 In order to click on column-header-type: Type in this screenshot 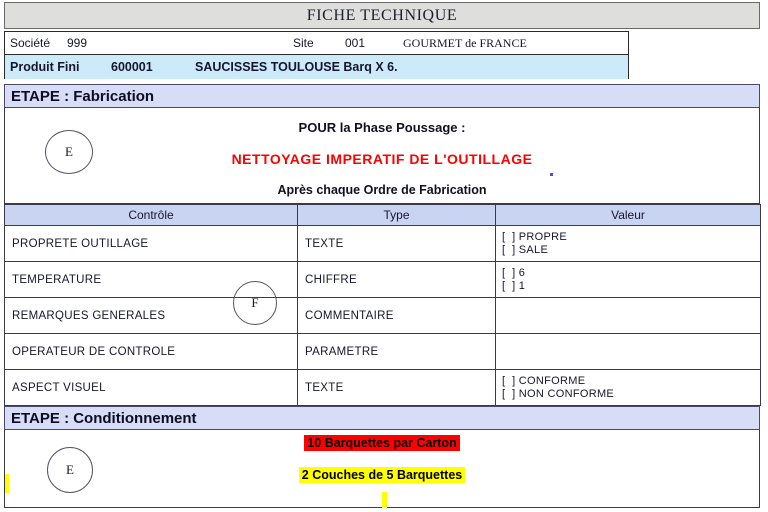, I will do `click(396, 215)`.